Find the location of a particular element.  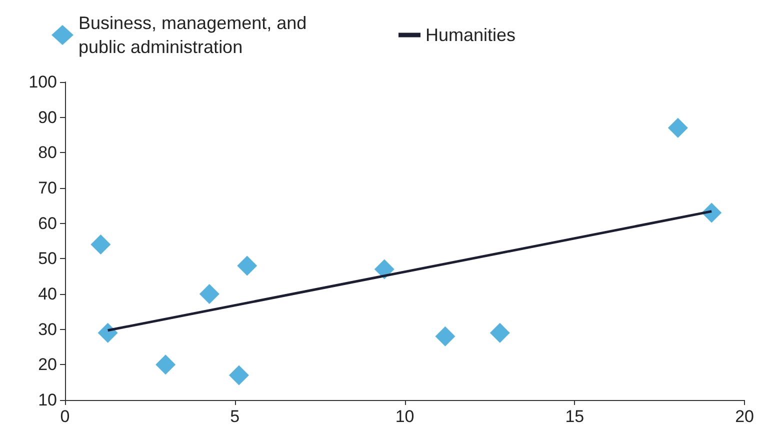

legend-label: Humanities is located at coordinates (471, 35).